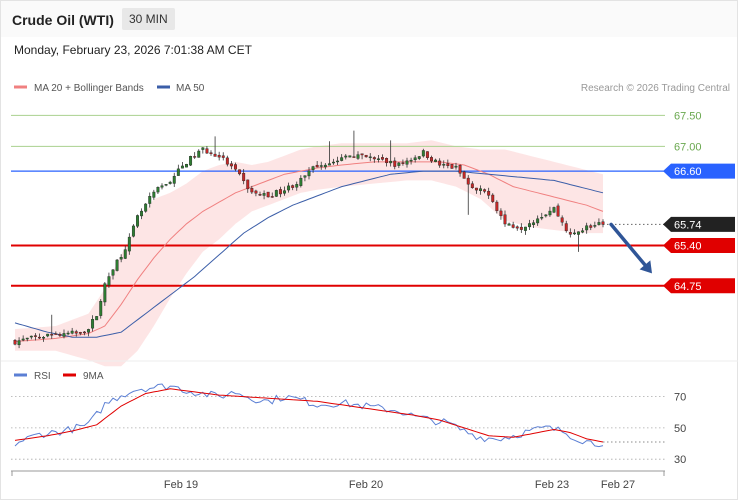 This screenshot has height=501, width=738. What do you see at coordinates (680, 398) in the screenshot?
I see `rsi-tick-70: 70` at bounding box center [680, 398].